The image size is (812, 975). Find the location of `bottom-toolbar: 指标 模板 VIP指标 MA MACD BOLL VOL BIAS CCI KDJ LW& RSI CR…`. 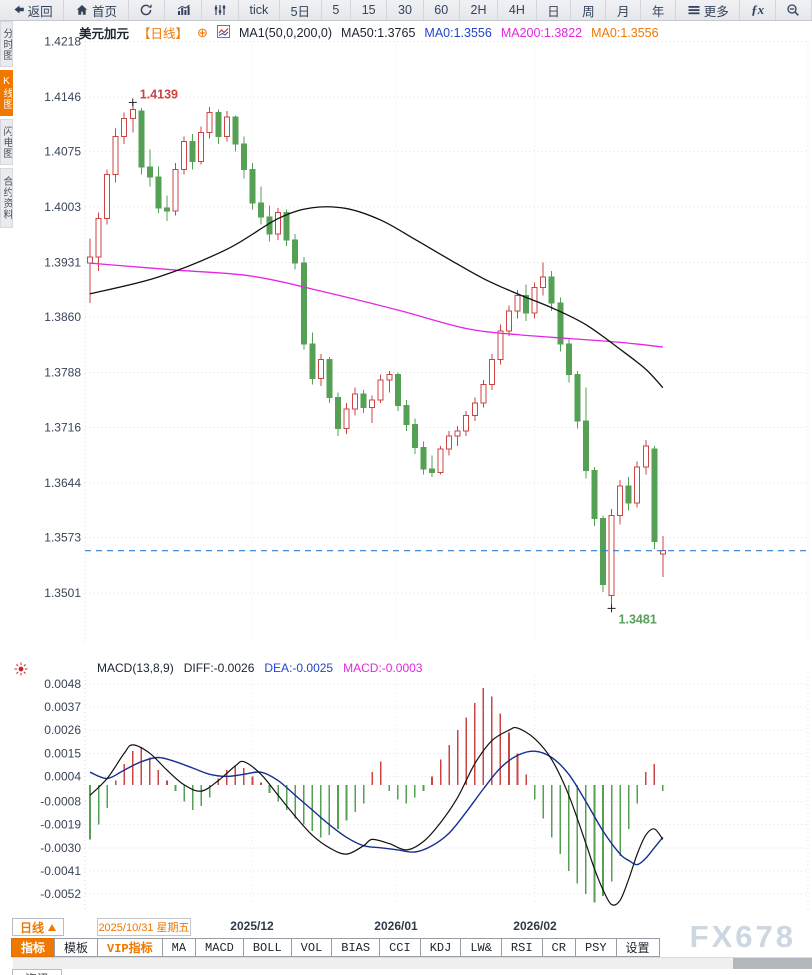

bottom-toolbar: 指标 模板 VIP指标 MA MACD BOLL VOL BIAS CCI KDJ LW& RSI CR… is located at coordinates (411, 948).